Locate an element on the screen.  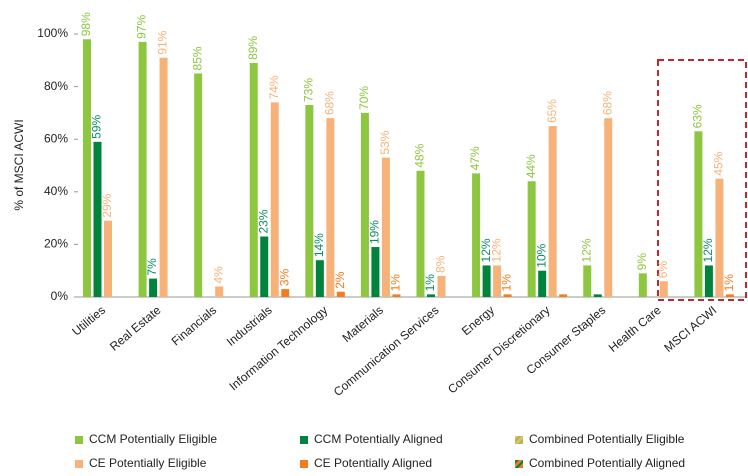
data-label: 14% is located at coordinates (319, 245).